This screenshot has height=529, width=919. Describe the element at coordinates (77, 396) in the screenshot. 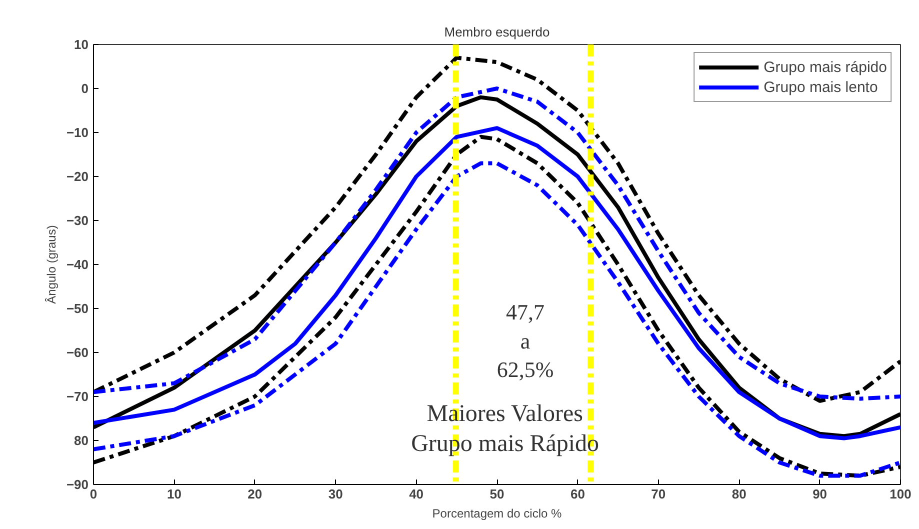

I see `y-tick-label: −70` at that location.